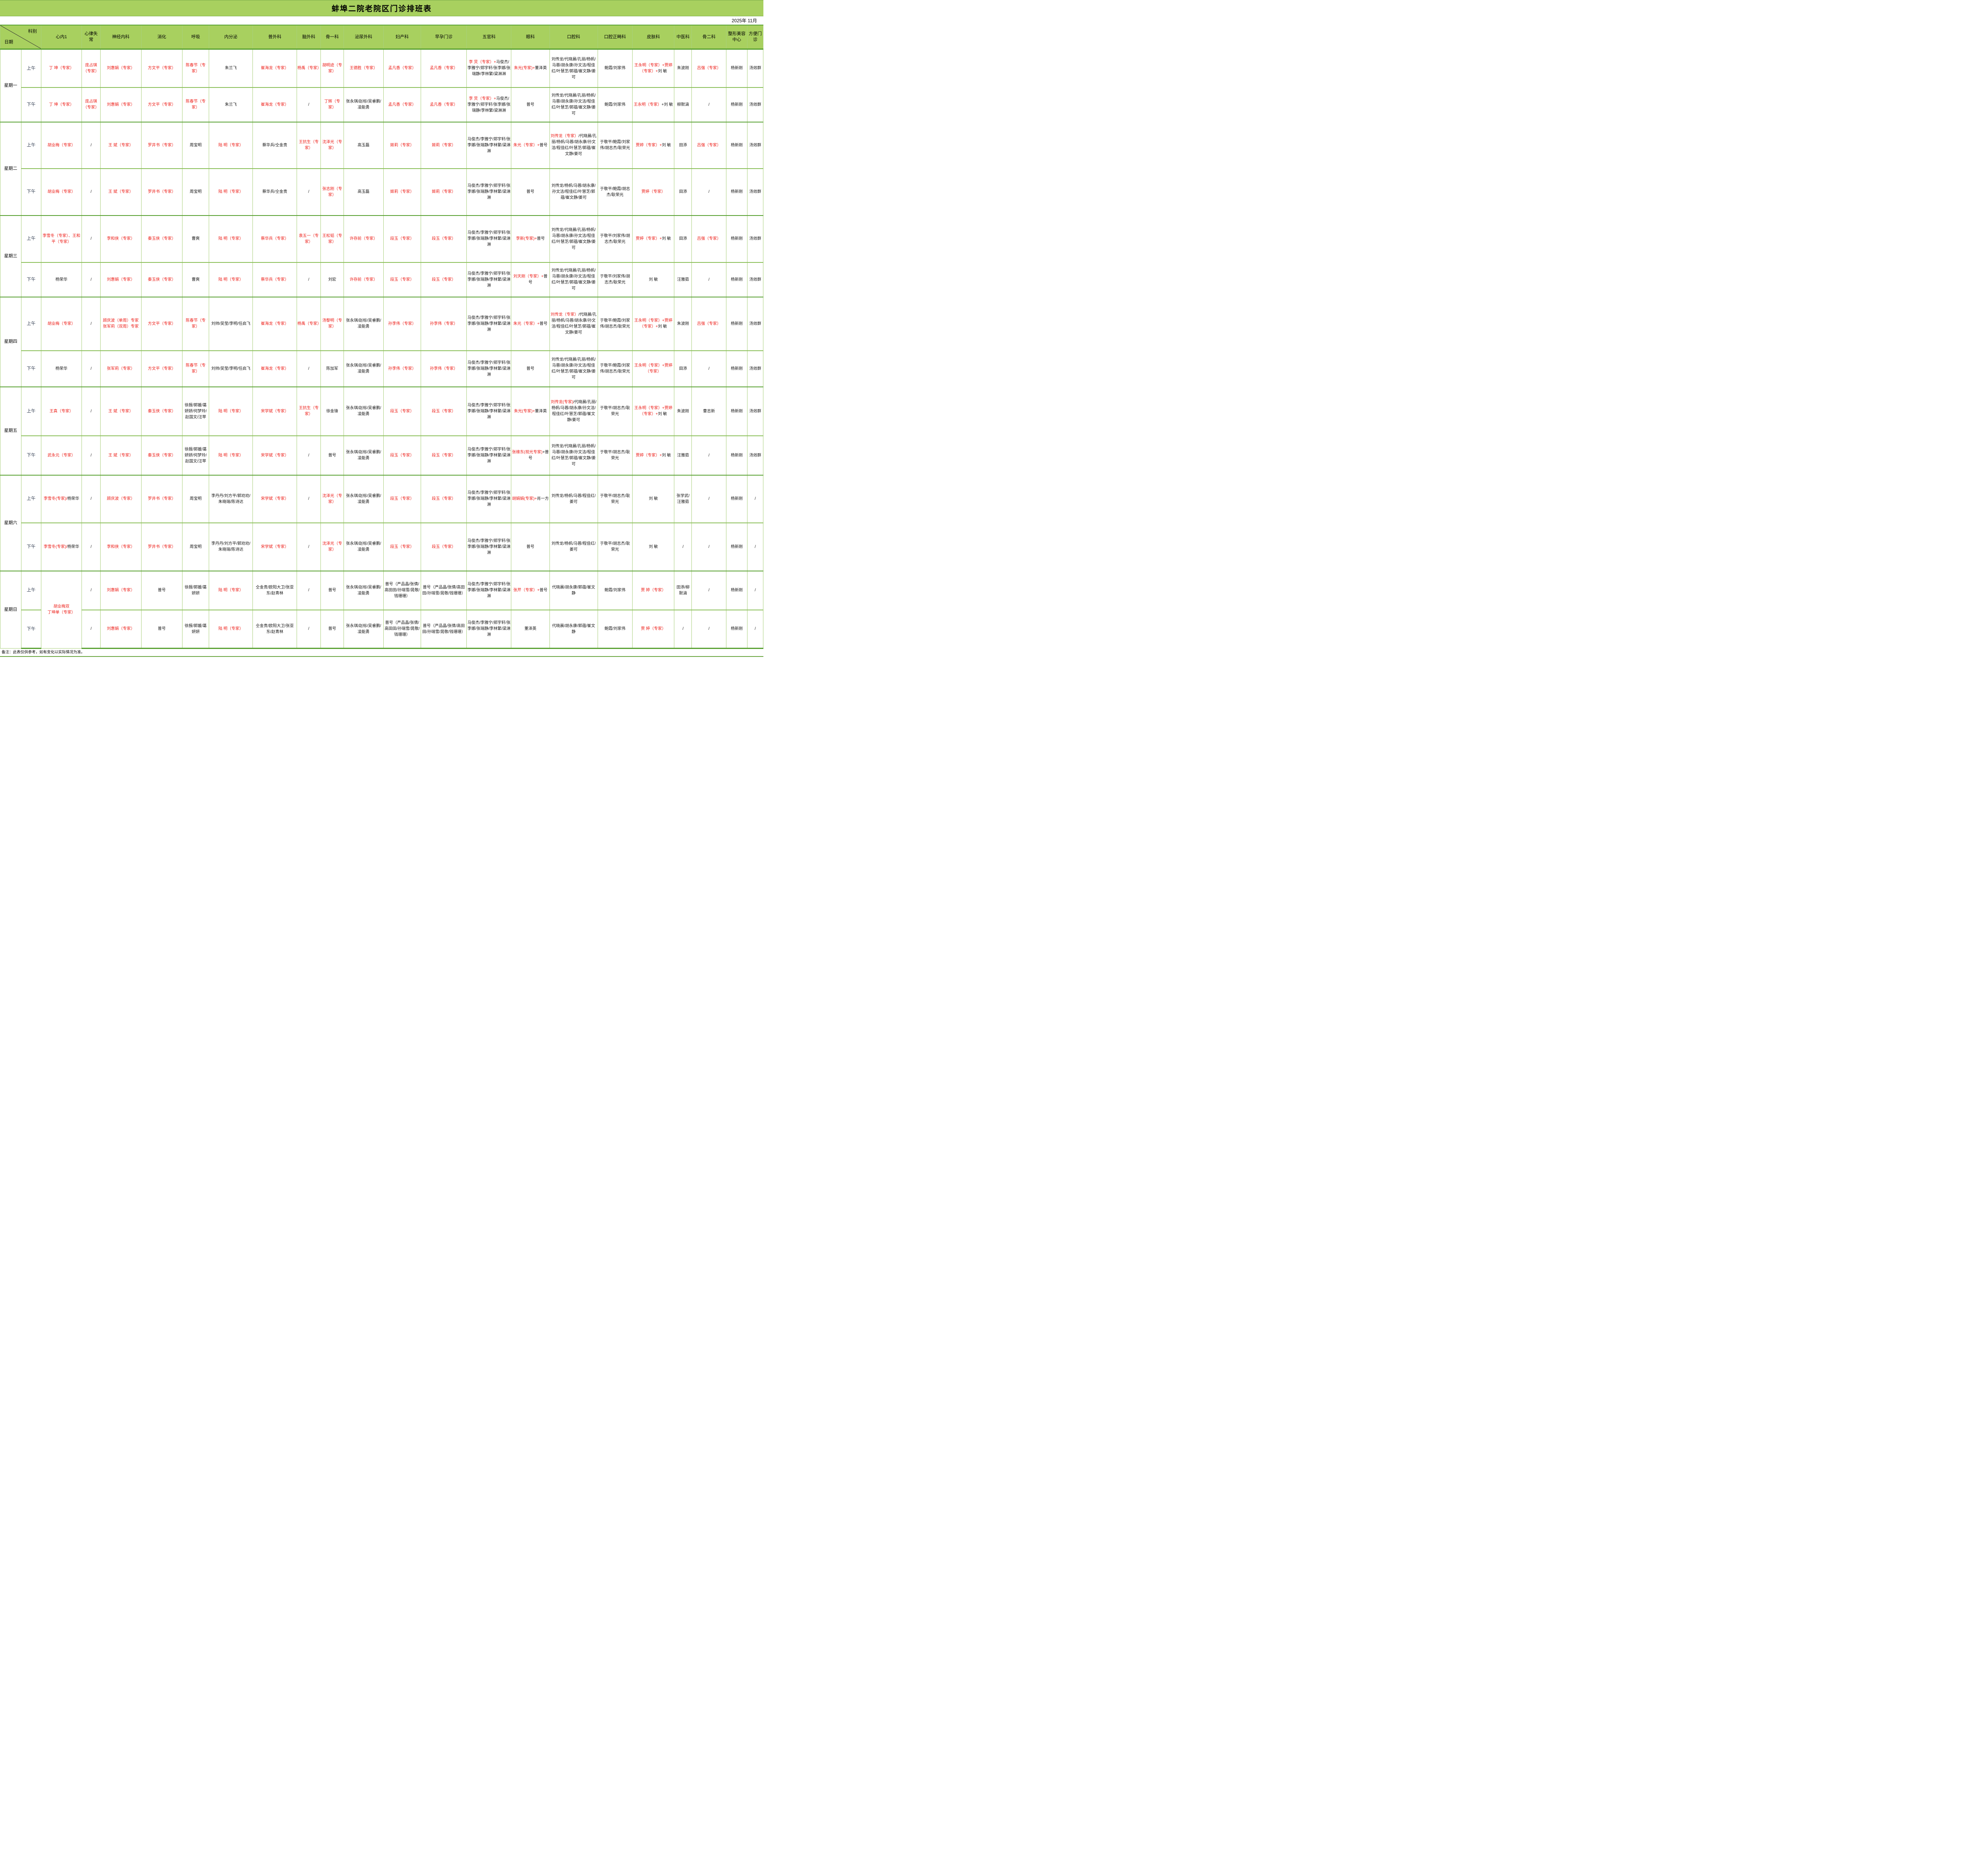  What do you see at coordinates (363, 37) in the screenshot?
I see `col-header-10: 泌尿外科` at bounding box center [363, 37].